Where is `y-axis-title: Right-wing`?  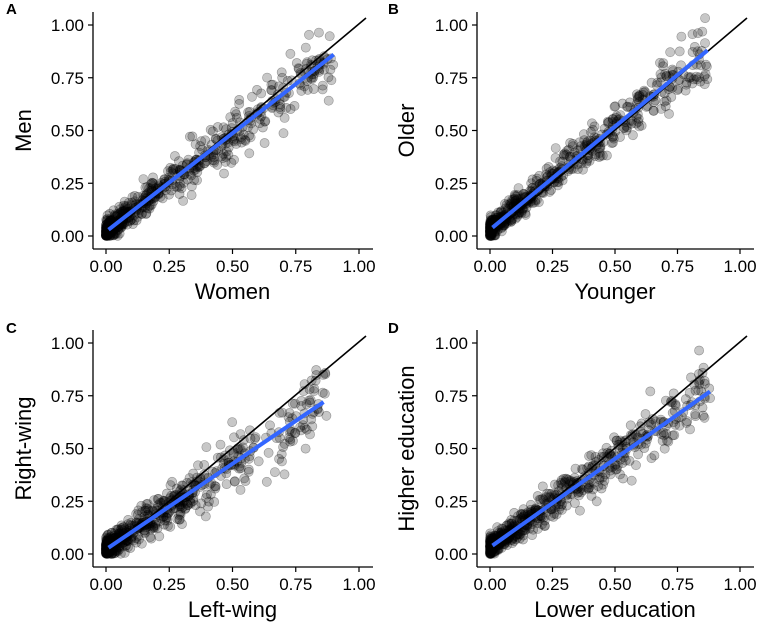 y-axis-title: Right-wing is located at coordinates (23, 449).